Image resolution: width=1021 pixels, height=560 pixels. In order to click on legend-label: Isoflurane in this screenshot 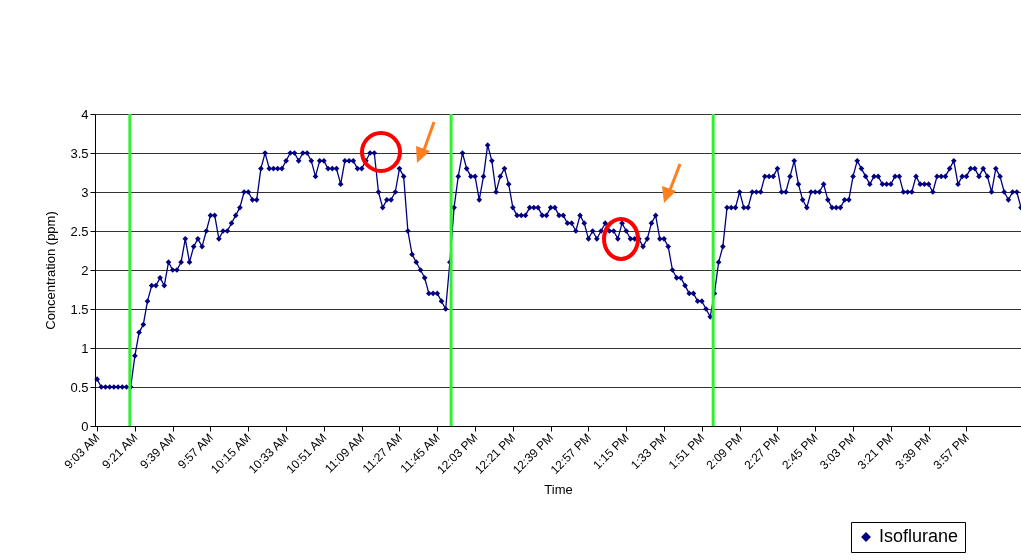, I will do `click(919, 536)`.